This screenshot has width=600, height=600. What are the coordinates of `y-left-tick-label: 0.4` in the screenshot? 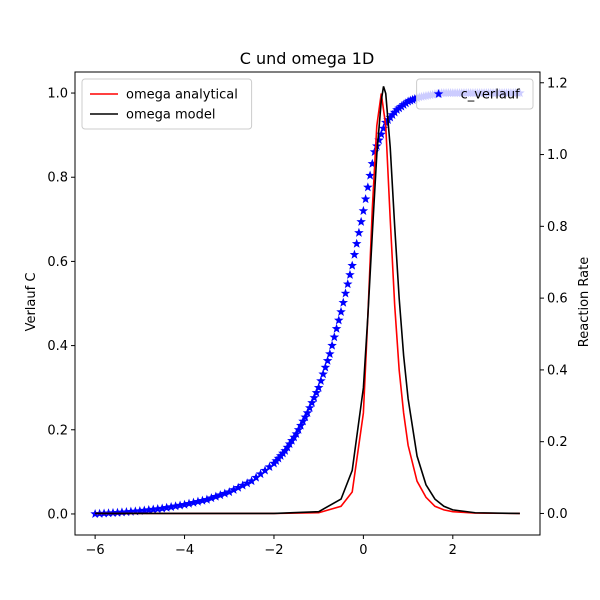 It's located at (57, 346).